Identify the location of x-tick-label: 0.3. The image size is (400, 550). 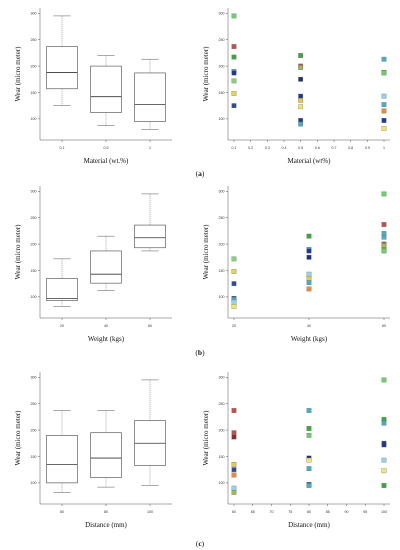
(267, 148).